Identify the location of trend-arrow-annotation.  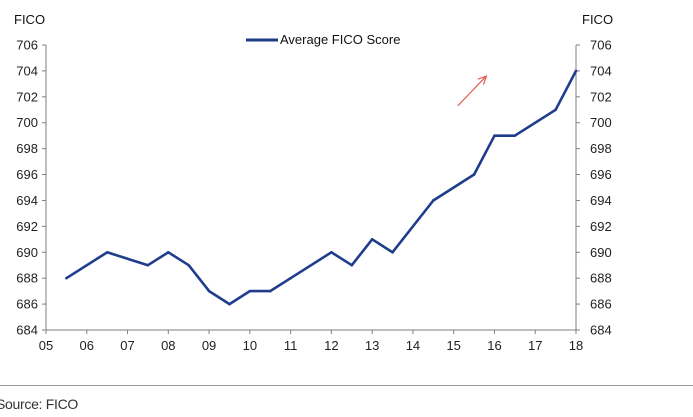
(472, 91).